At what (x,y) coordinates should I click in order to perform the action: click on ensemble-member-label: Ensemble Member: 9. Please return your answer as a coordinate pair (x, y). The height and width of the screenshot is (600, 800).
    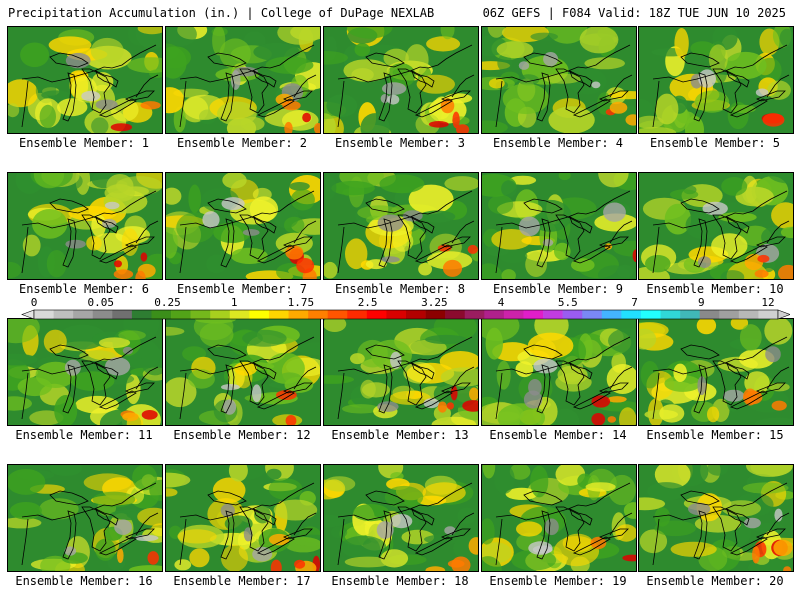
    Looking at the image, I should click on (558, 289).